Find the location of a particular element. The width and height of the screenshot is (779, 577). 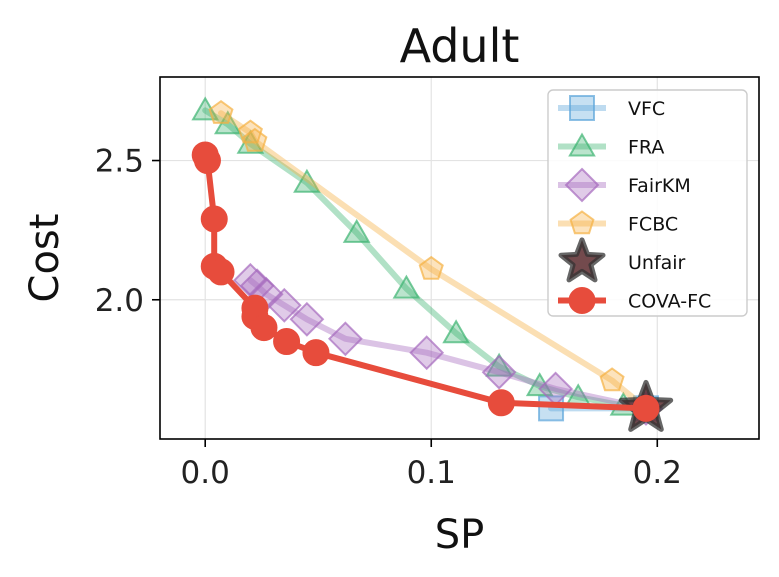

legend: VFC FRA FairKM FCBC Unfair COVA-FC is located at coordinates (647, 203).